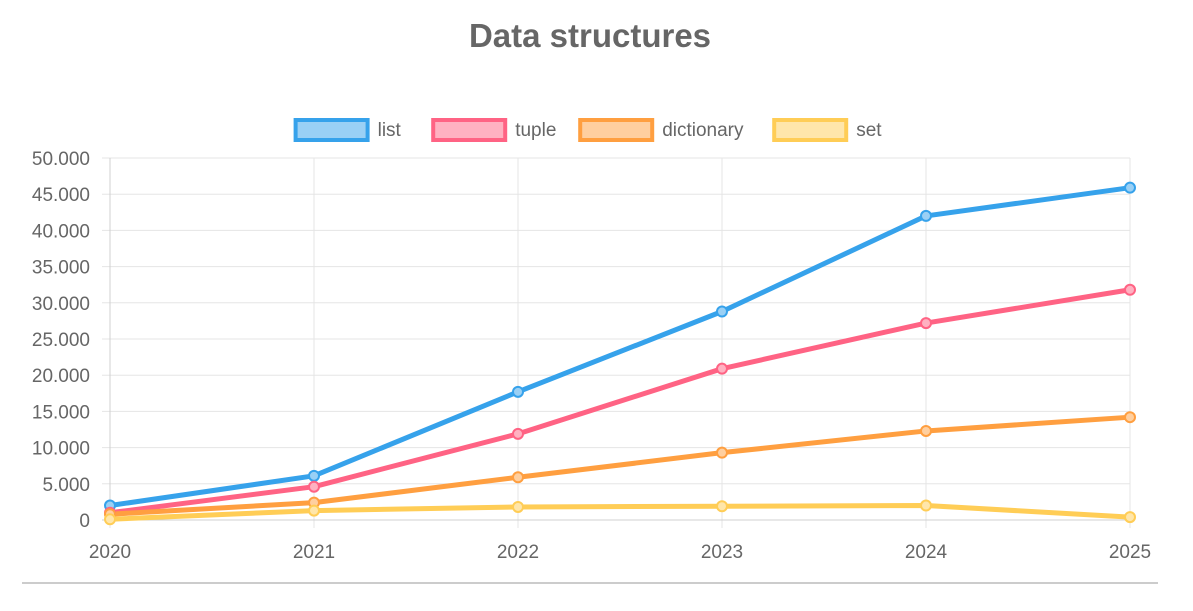  Describe the element at coordinates (535, 130) in the screenshot. I see `legend-label: tuple` at that location.